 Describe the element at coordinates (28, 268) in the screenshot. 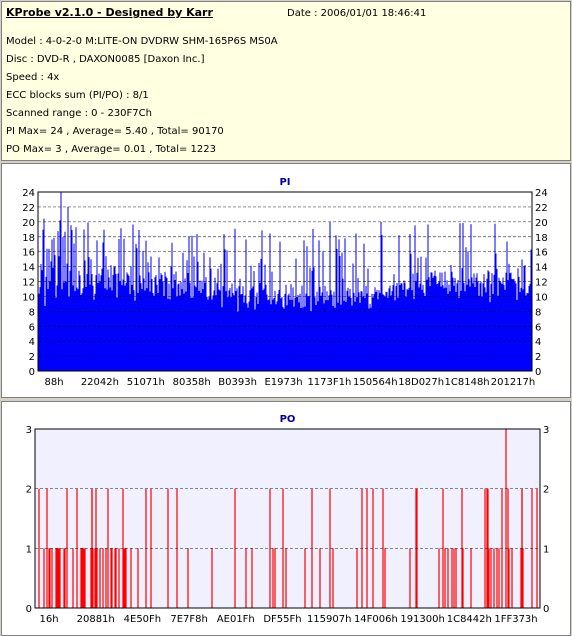

I see `y-tick-label-left: 14` at that location.